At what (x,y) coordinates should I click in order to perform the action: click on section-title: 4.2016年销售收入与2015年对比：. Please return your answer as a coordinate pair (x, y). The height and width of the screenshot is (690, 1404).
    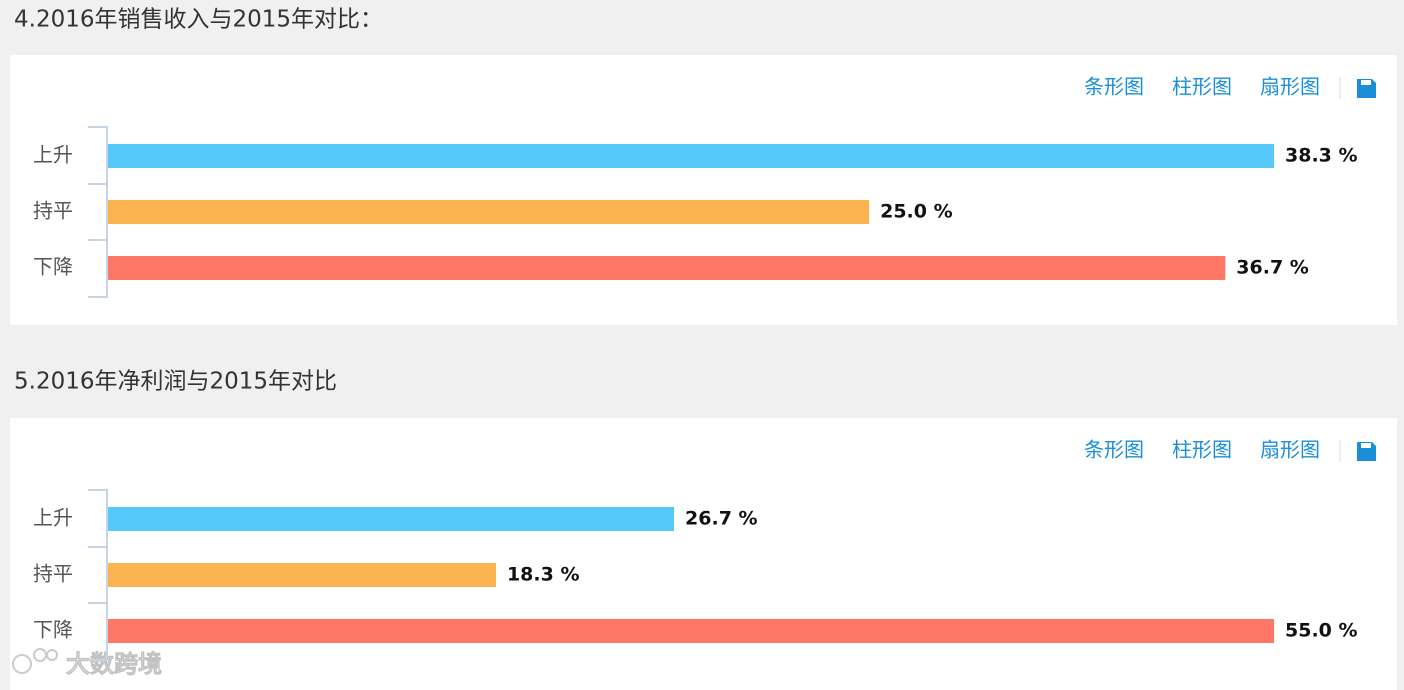
    Looking at the image, I should click on (198, 20).